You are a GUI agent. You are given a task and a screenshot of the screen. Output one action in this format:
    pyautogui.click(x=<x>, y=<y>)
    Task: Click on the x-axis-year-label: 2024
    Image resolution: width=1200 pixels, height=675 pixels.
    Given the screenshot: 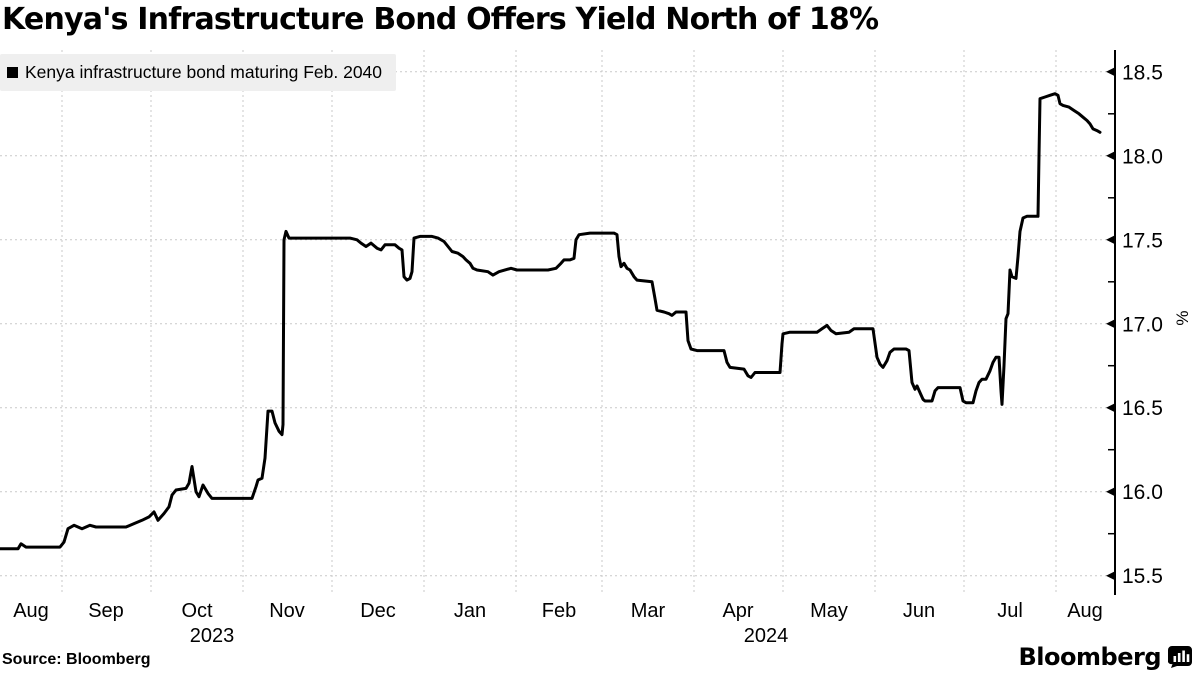 What is the action you would take?
    pyautogui.click(x=766, y=636)
    